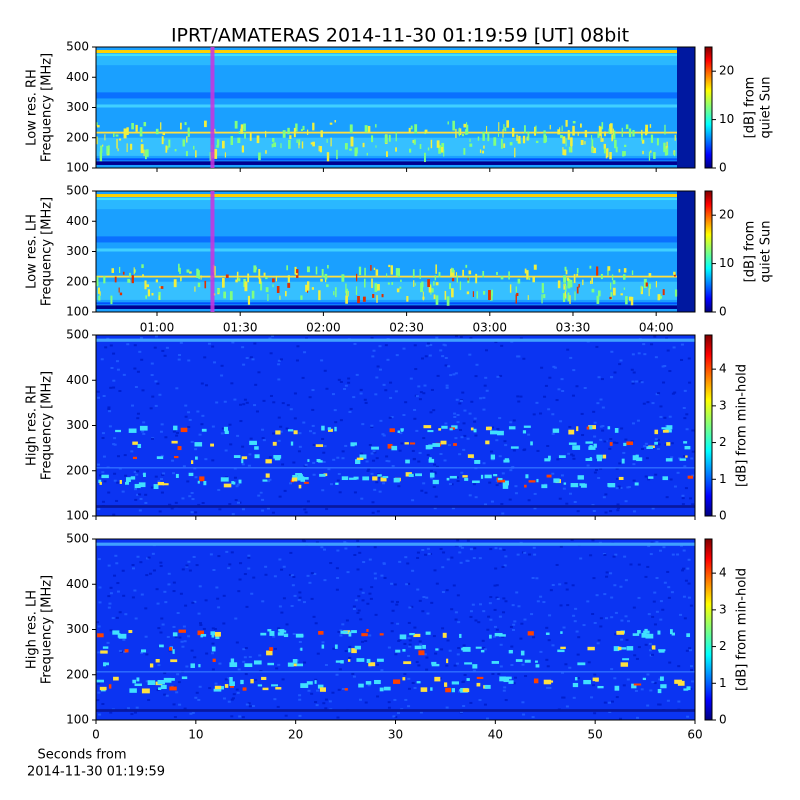  I want to click on spectrogram-band, so click(686, 107).